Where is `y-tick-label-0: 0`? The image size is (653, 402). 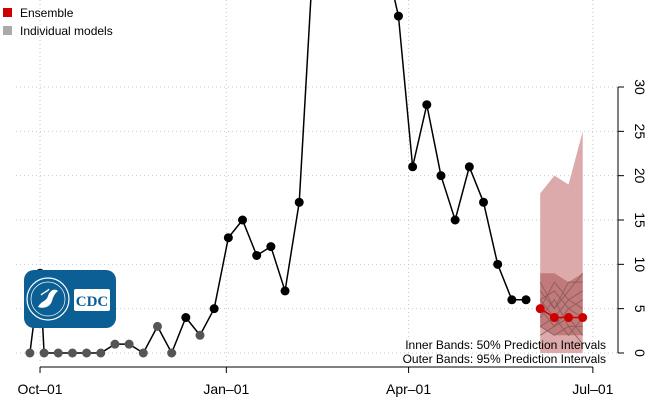
y-tick-label-0: 0 is located at coordinates (640, 353).